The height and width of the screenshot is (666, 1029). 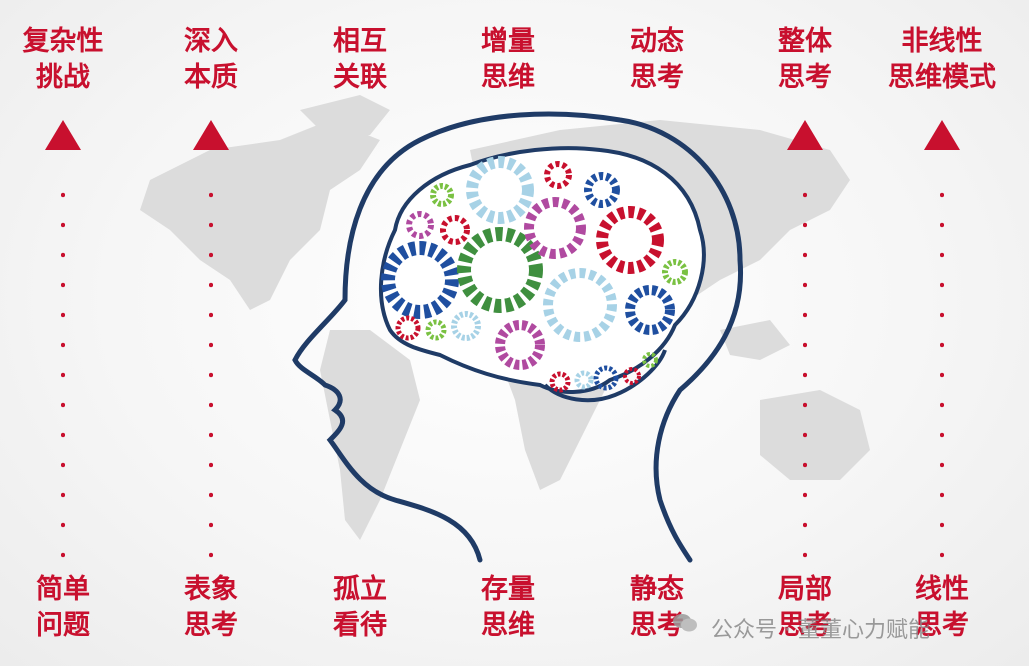 What do you see at coordinates (534, 274) in the screenshot?
I see `gears-icon-group` at bounding box center [534, 274].